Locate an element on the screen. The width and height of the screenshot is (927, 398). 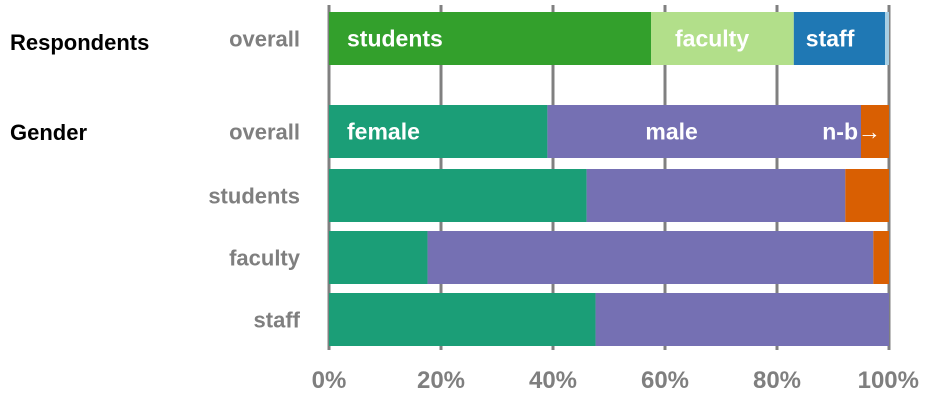
bar-segment-students is located at coordinates (490, 38).